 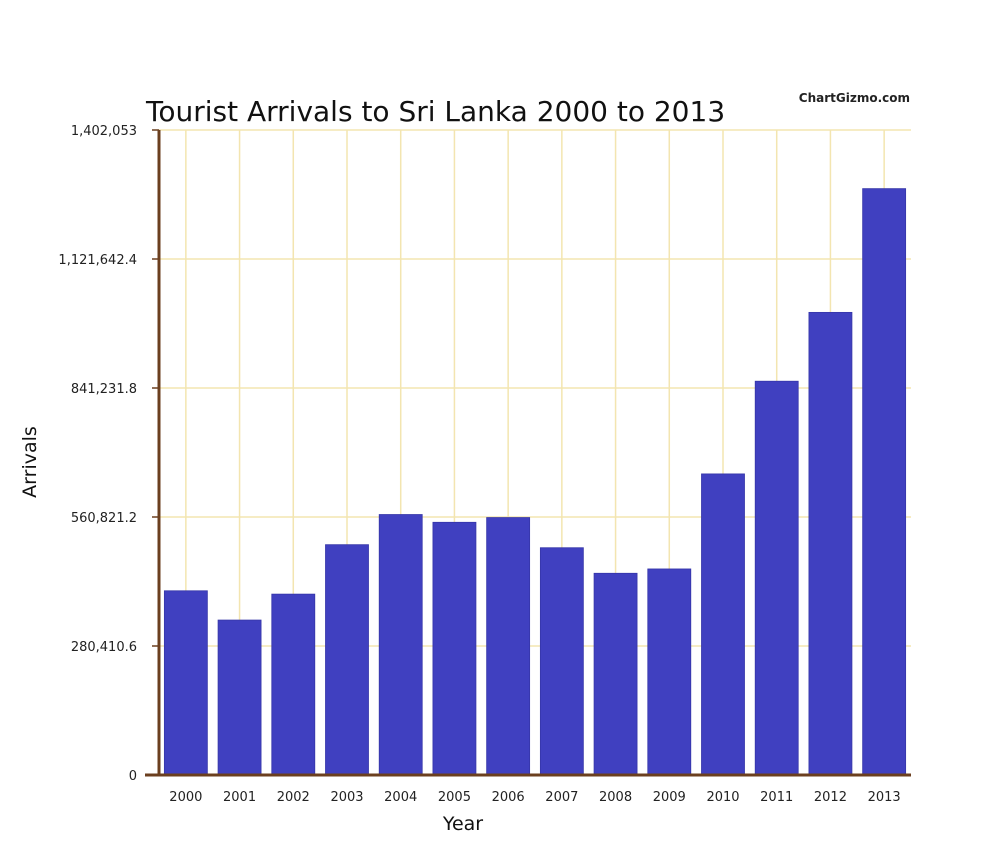 What do you see at coordinates (776, 578) in the screenshot?
I see `bar-2011` at bounding box center [776, 578].